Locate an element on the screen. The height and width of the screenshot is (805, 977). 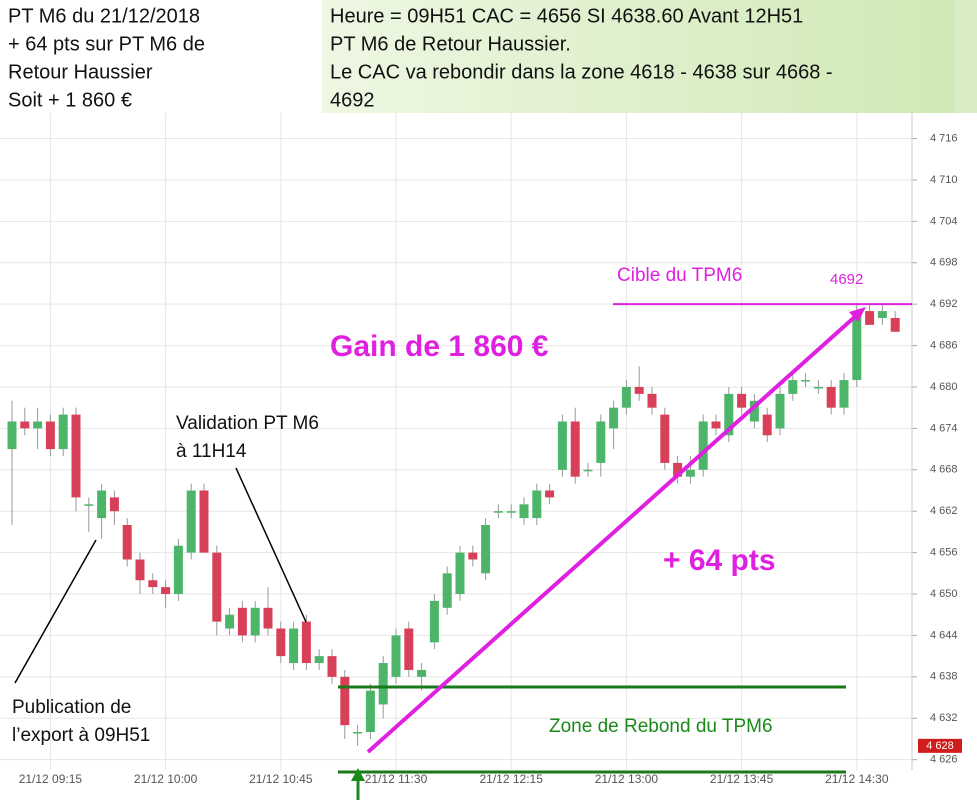
y-tick-label: 4 656 is located at coordinates (944, 553).